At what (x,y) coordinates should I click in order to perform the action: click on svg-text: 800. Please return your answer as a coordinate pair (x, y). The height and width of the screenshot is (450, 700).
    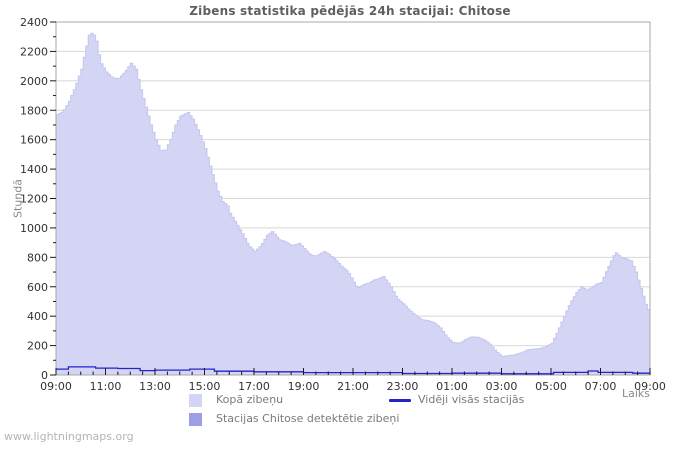
    Looking at the image, I should click on (37, 257).